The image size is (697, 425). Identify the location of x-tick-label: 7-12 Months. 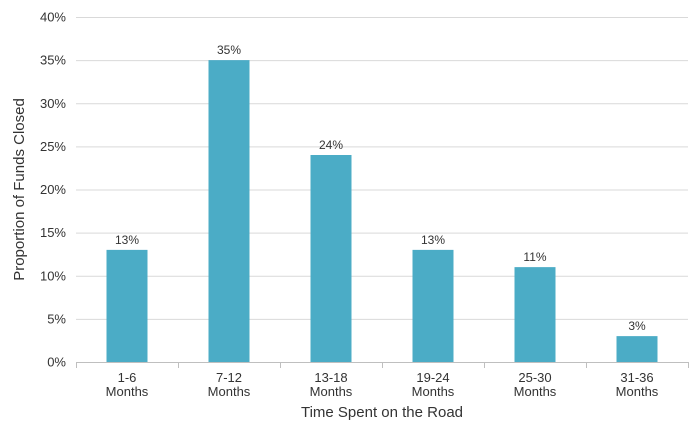
(229, 384).